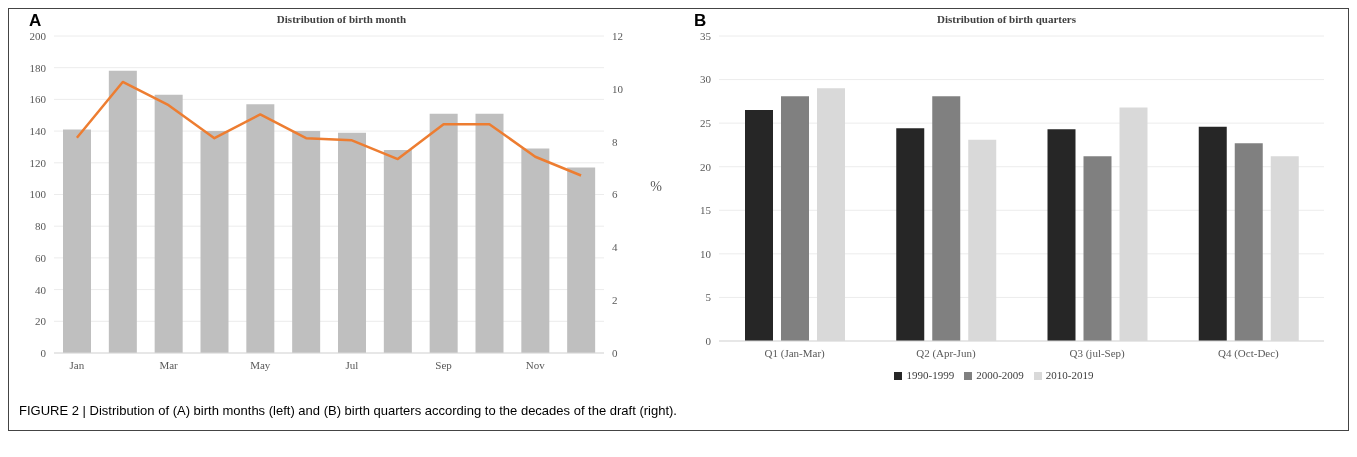 This screenshot has height=457, width=1357. What do you see at coordinates (618, 88) in the screenshot?
I see `y2-tick-label: 10` at bounding box center [618, 88].